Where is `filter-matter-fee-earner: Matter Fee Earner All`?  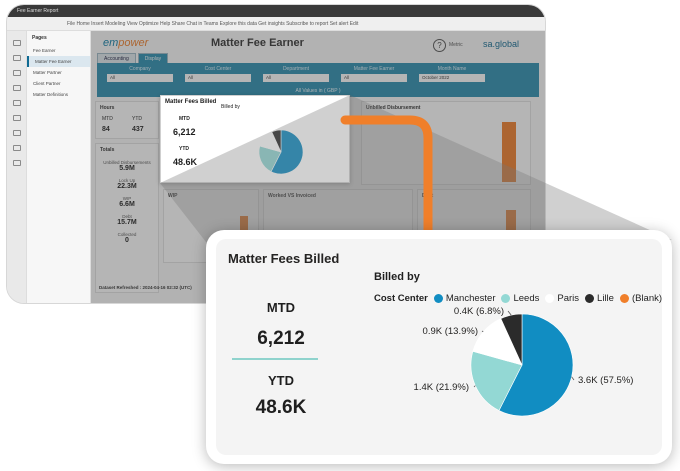 filter-matter-fee-earner: Matter Fee Earner All is located at coordinates (374, 74).